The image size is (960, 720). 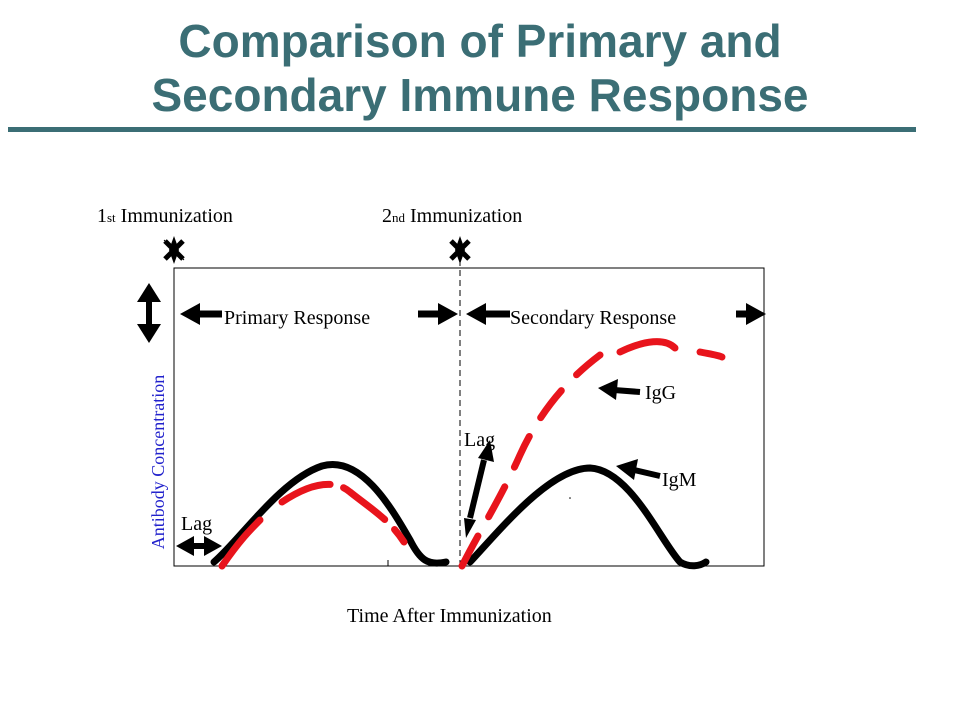 I want to click on first-immunization-suffix: st, so click(x=111, y=217).